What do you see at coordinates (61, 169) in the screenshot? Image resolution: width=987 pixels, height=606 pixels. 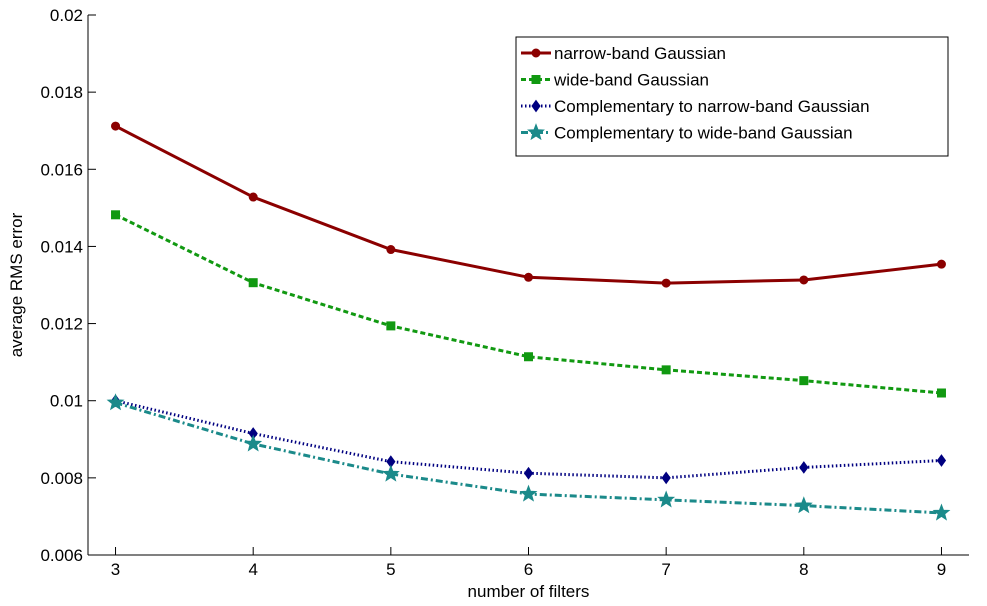 I see `y-tick-label: 0.016` at bounding box center [61, 169].